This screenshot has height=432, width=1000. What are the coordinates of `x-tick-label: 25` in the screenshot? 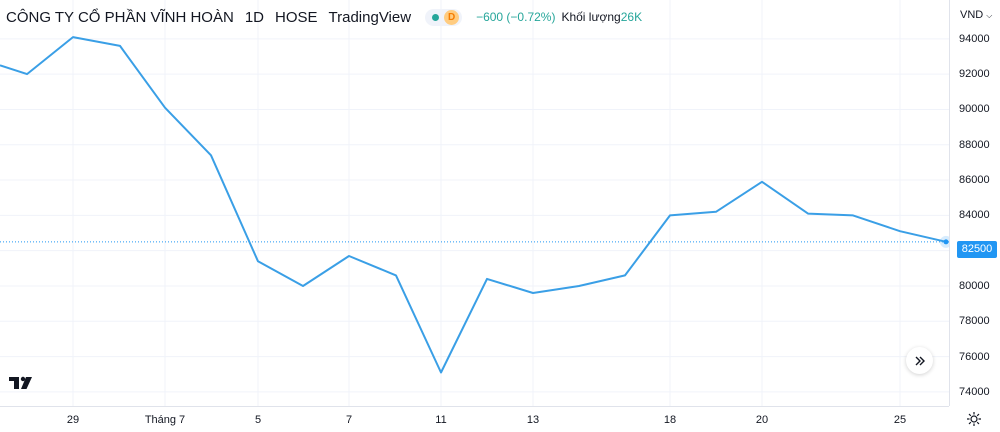 It's located at (900, 420).